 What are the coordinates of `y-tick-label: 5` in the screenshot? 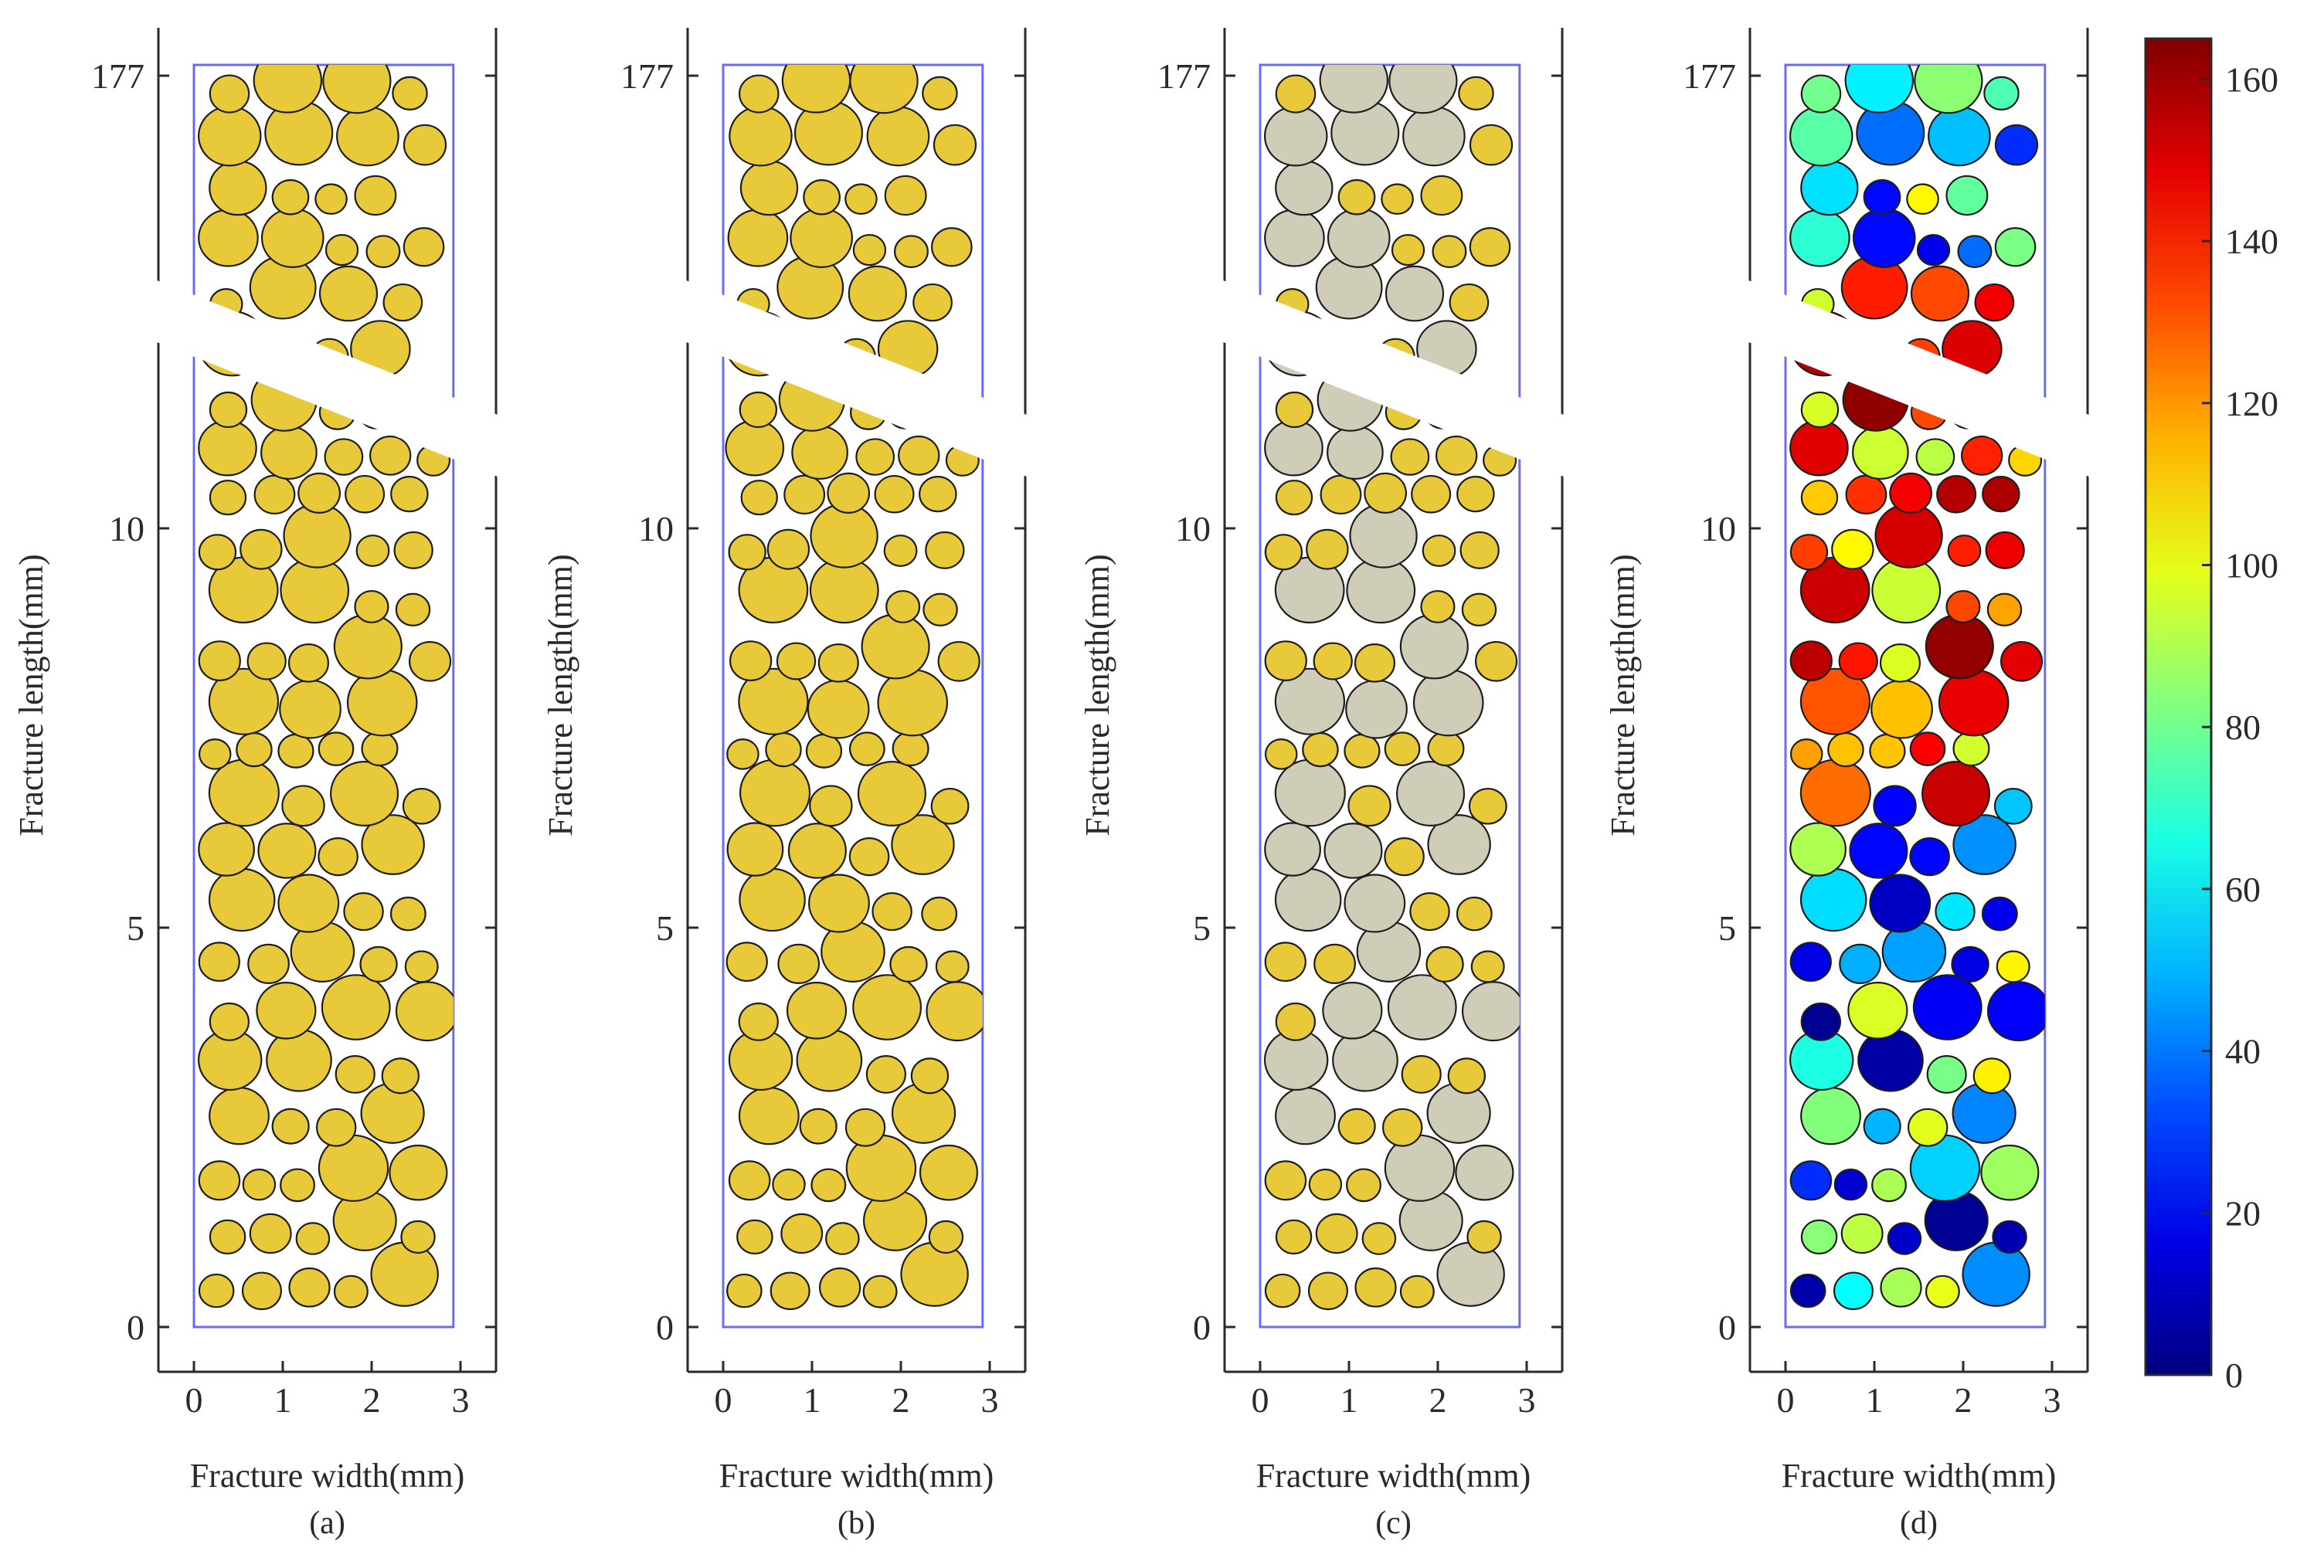 It's located at (665, 928).